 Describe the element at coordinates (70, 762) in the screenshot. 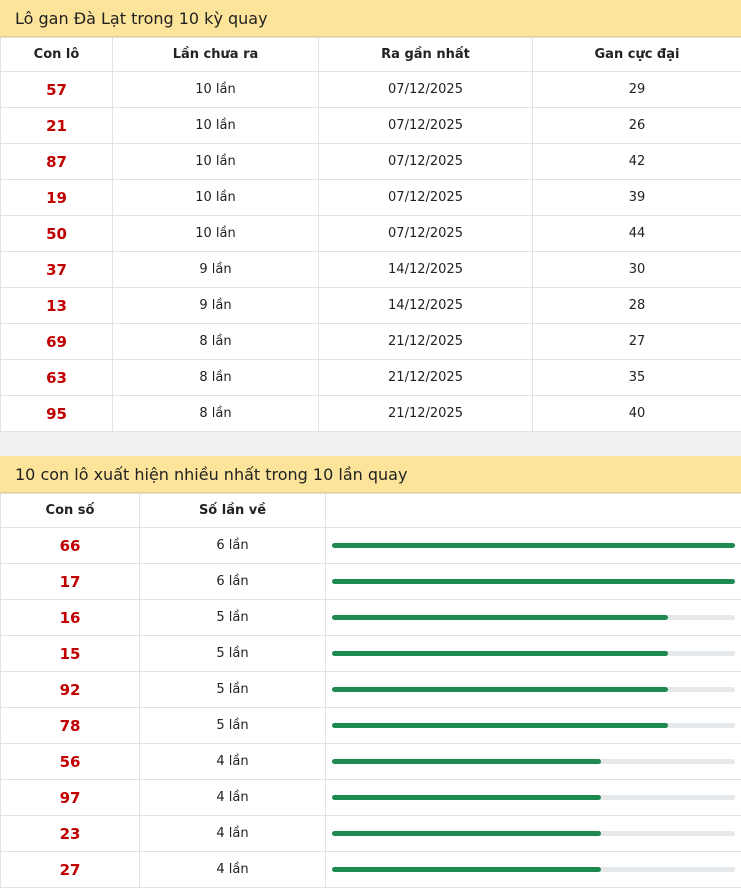

I see `lo-number: 56` at that location.